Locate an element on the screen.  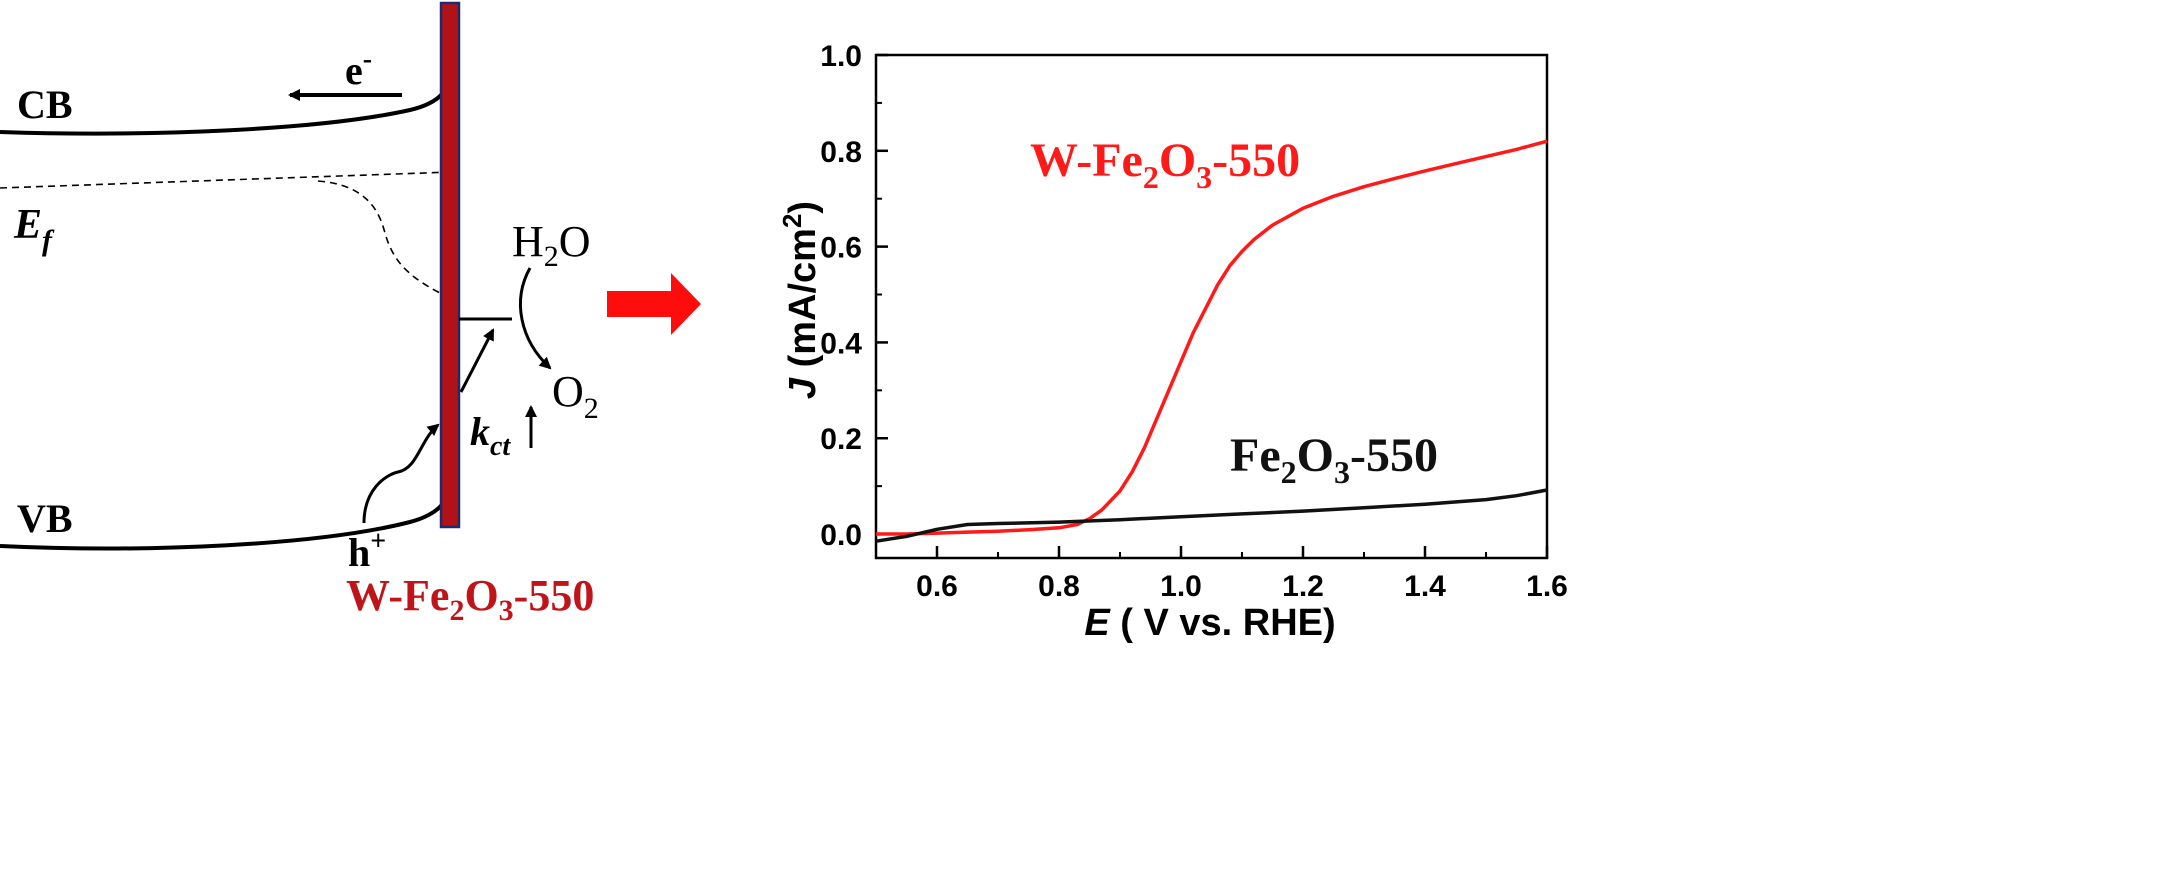
surface-transfer-arrow is located at coordinates (477, 360).